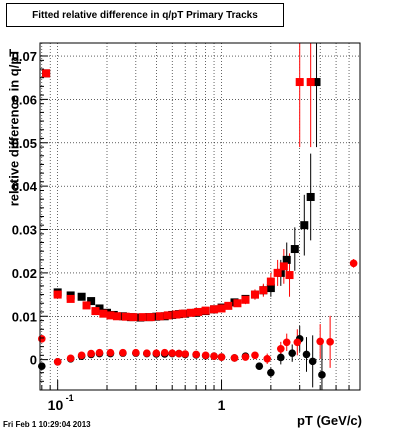 This screenshot has width=400, height=433. I want to click on timestamp-footer: Fri Feb 1 10:29:04 2013, so click(47, 424).